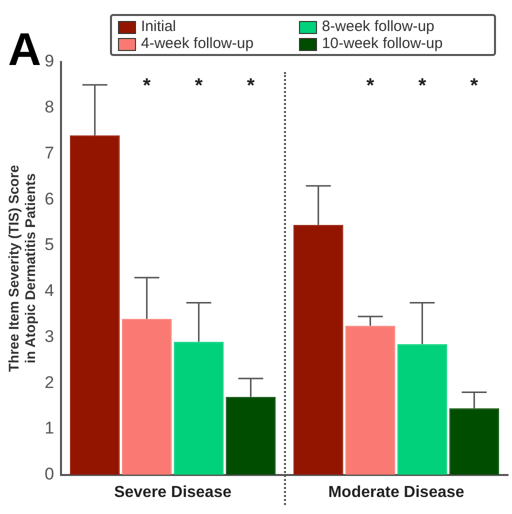 Image resolution: width=512 pixels, height=514 pixels. Describe the element at coordinates (378, 26) in the screenshot. I see `legend-label: 8-week follow-up` at that location.